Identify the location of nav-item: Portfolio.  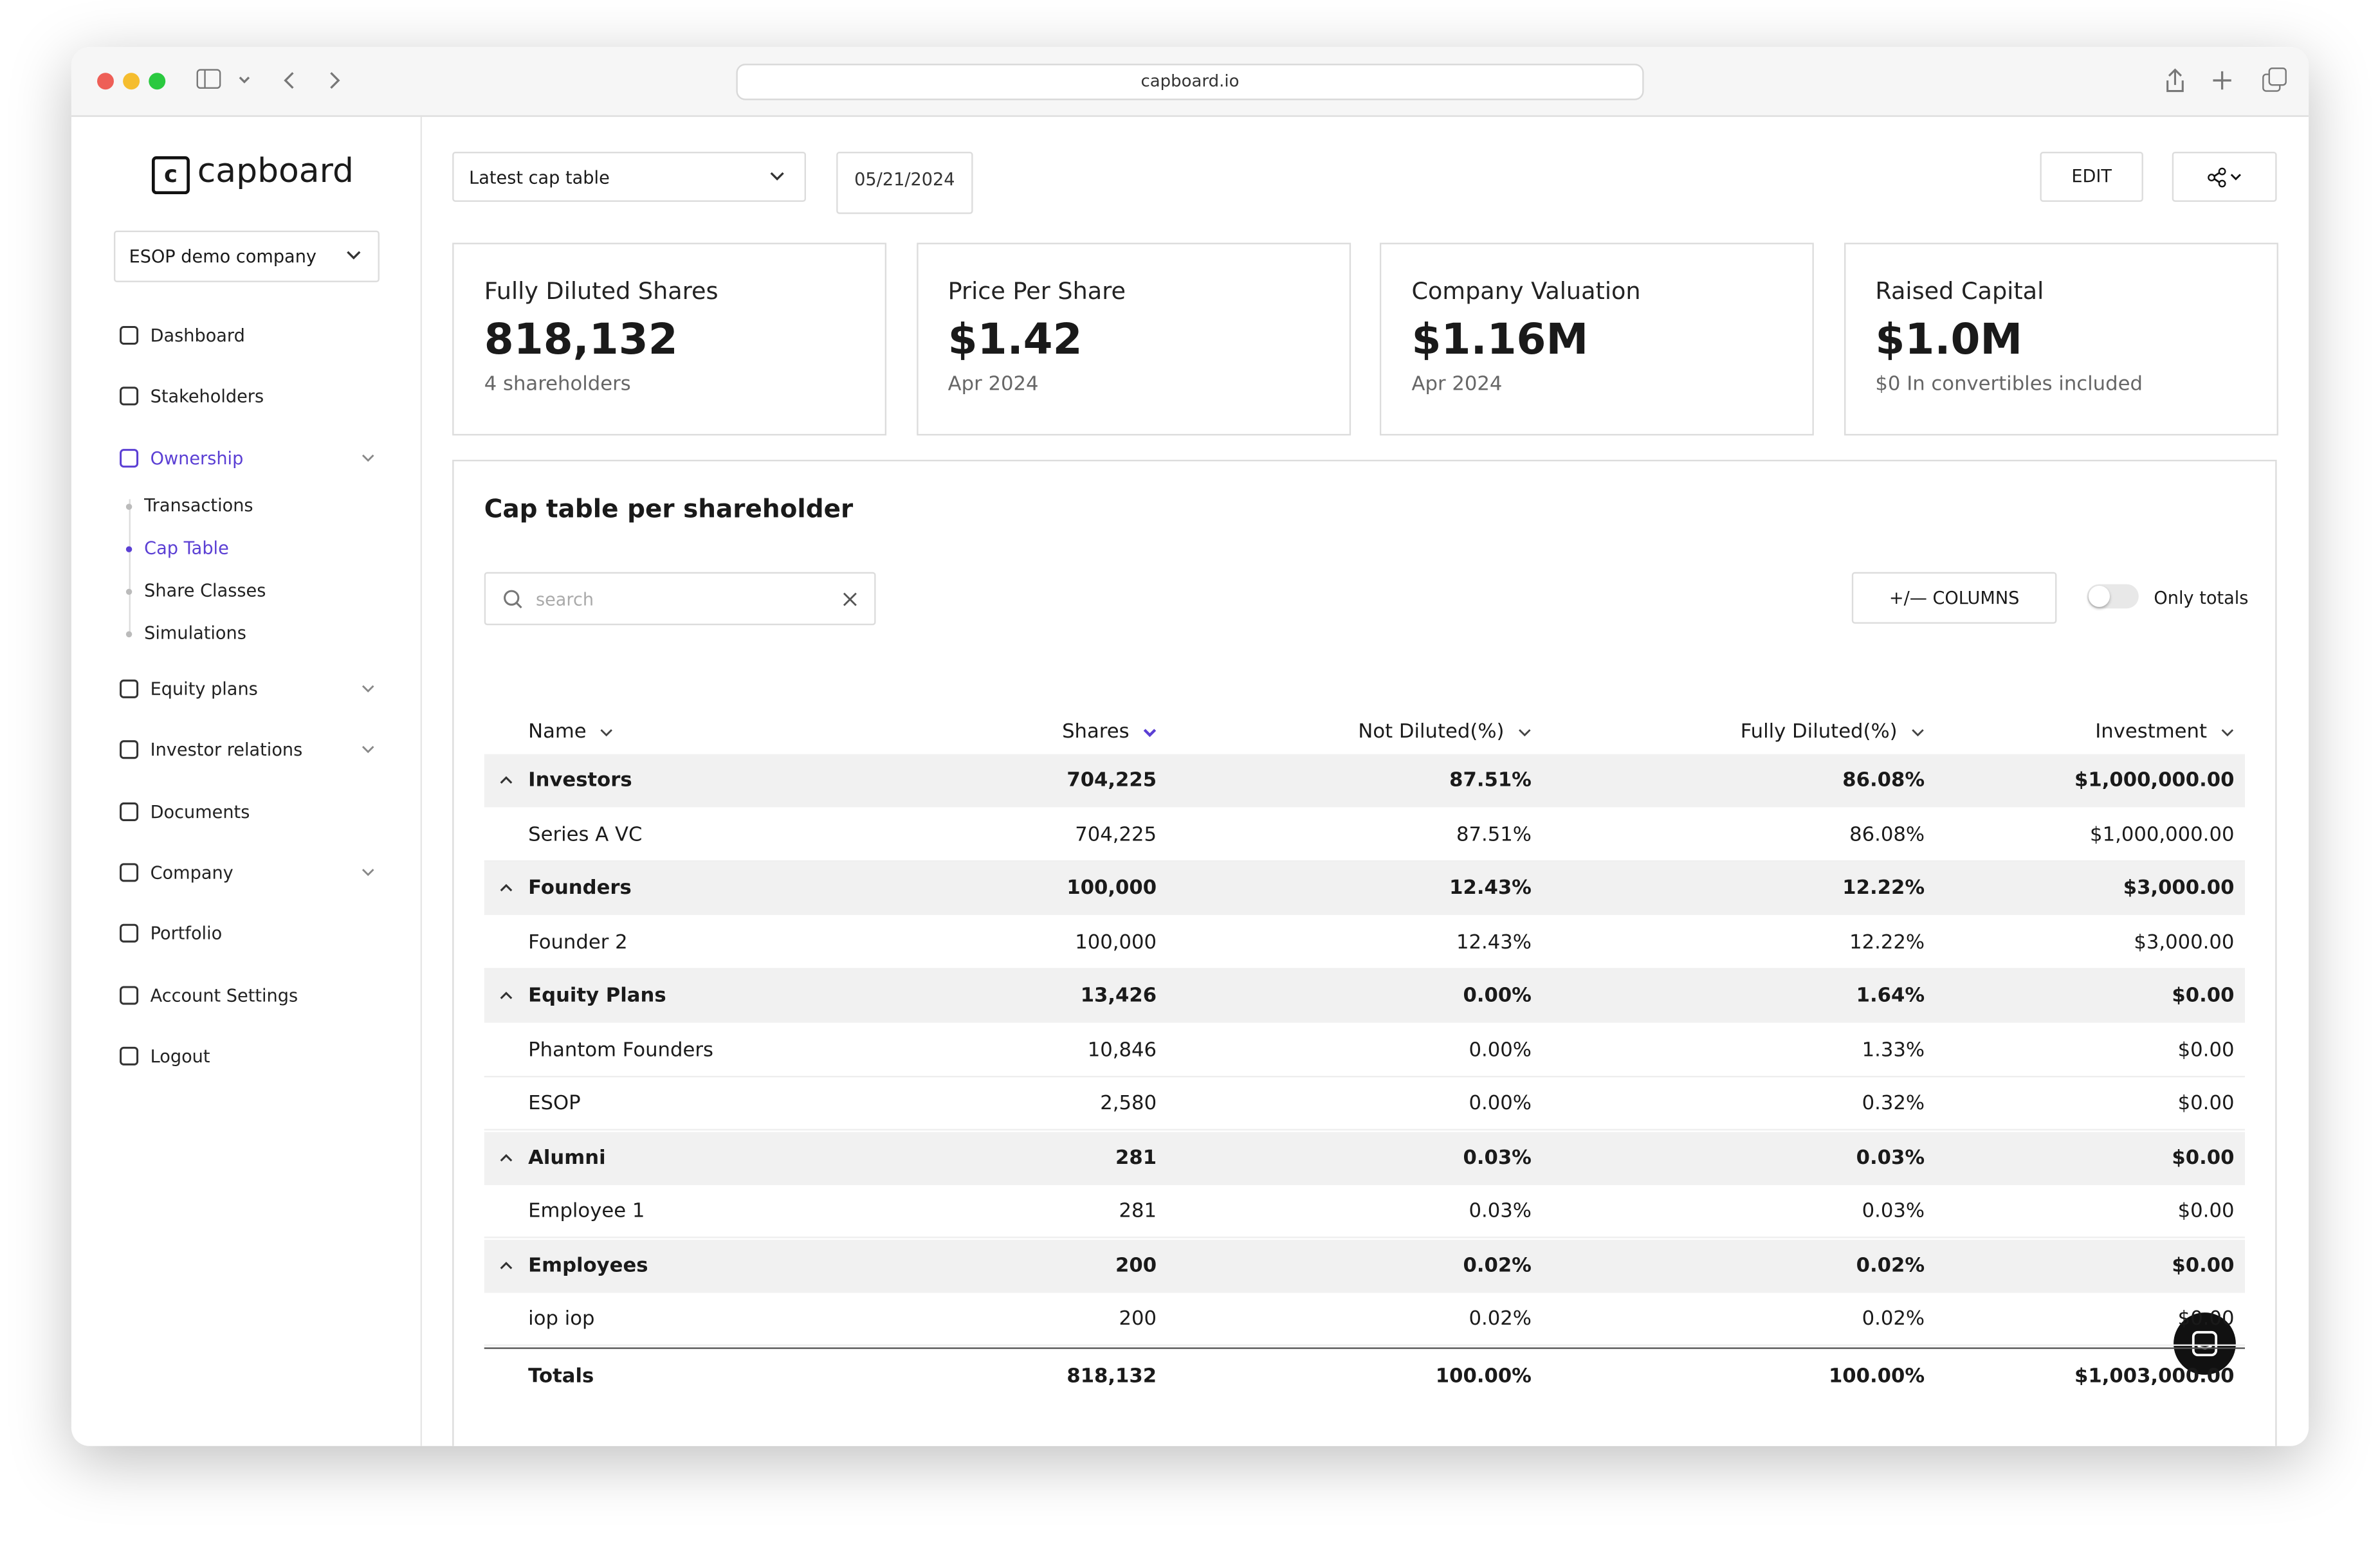
(186, 934).